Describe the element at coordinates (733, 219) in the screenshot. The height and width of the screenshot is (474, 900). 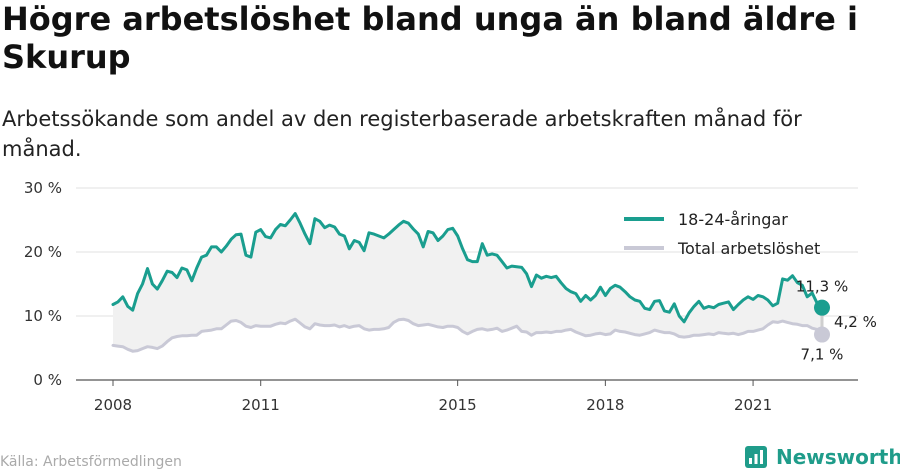
I see `legend-label-youth: 18-24-åringar` at that location.